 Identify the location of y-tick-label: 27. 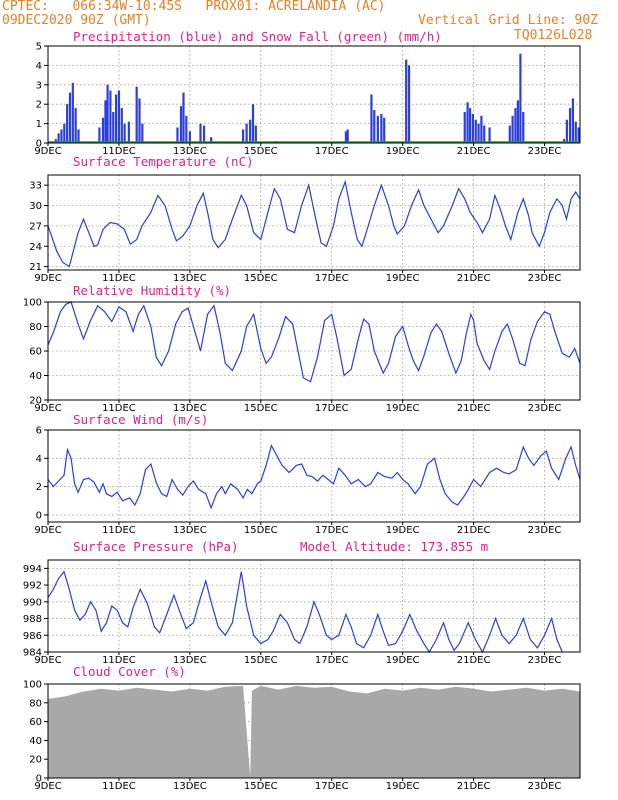
(35, 226).